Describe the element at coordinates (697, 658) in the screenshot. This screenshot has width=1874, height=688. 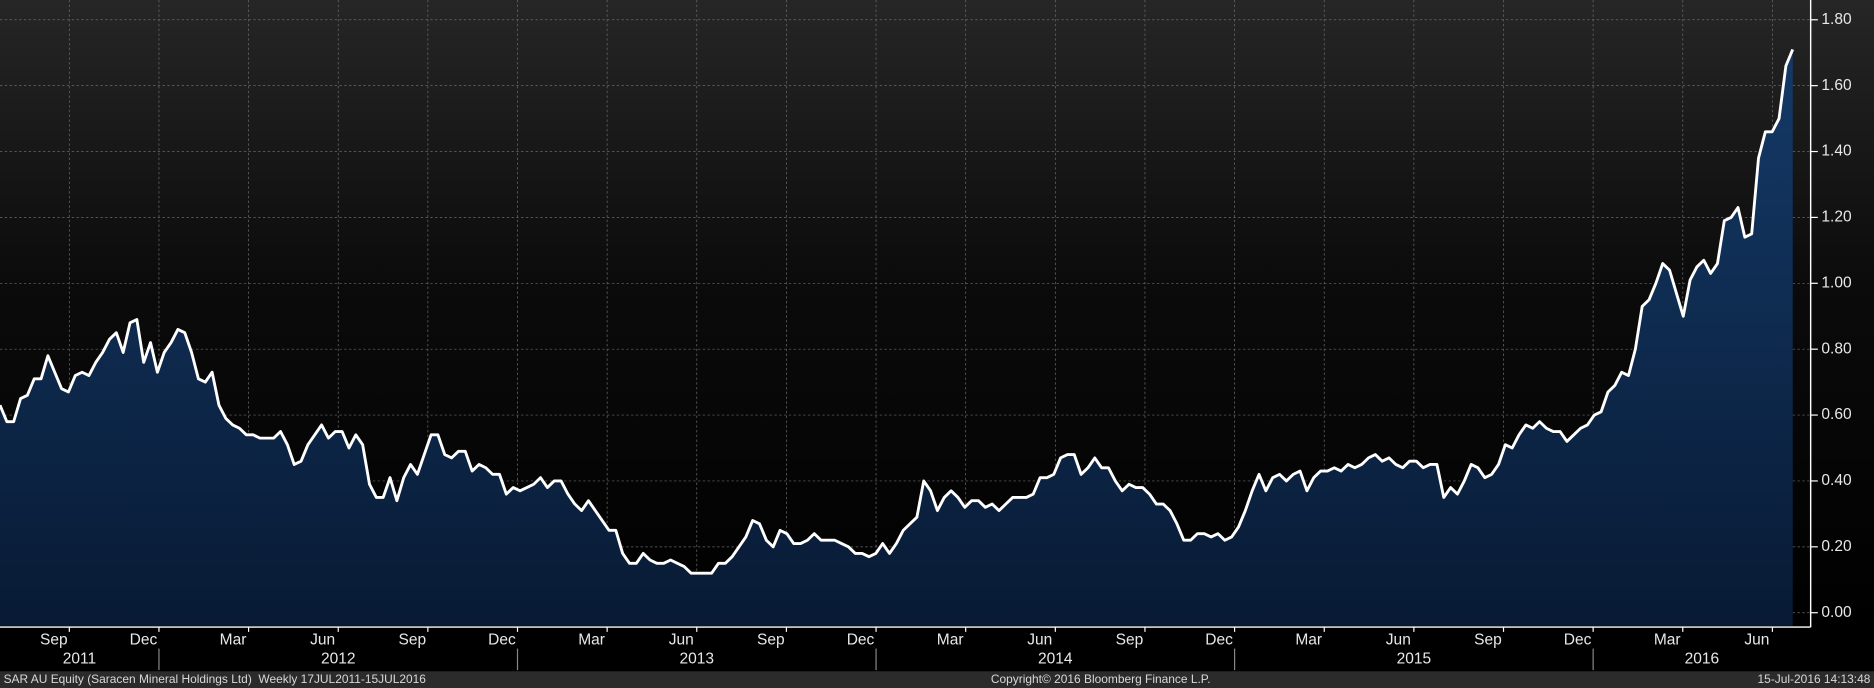
I see `x-year-label: 2013` at that location.